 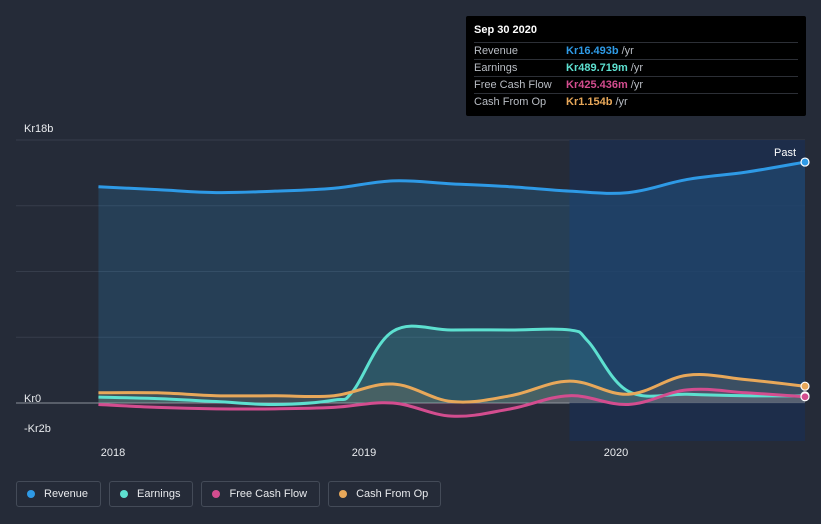 What do you see at coordinates (513, 85) in the screenshot?
I see `tooltip-label: Free Cash Flow` at bounding box center [513, 85].